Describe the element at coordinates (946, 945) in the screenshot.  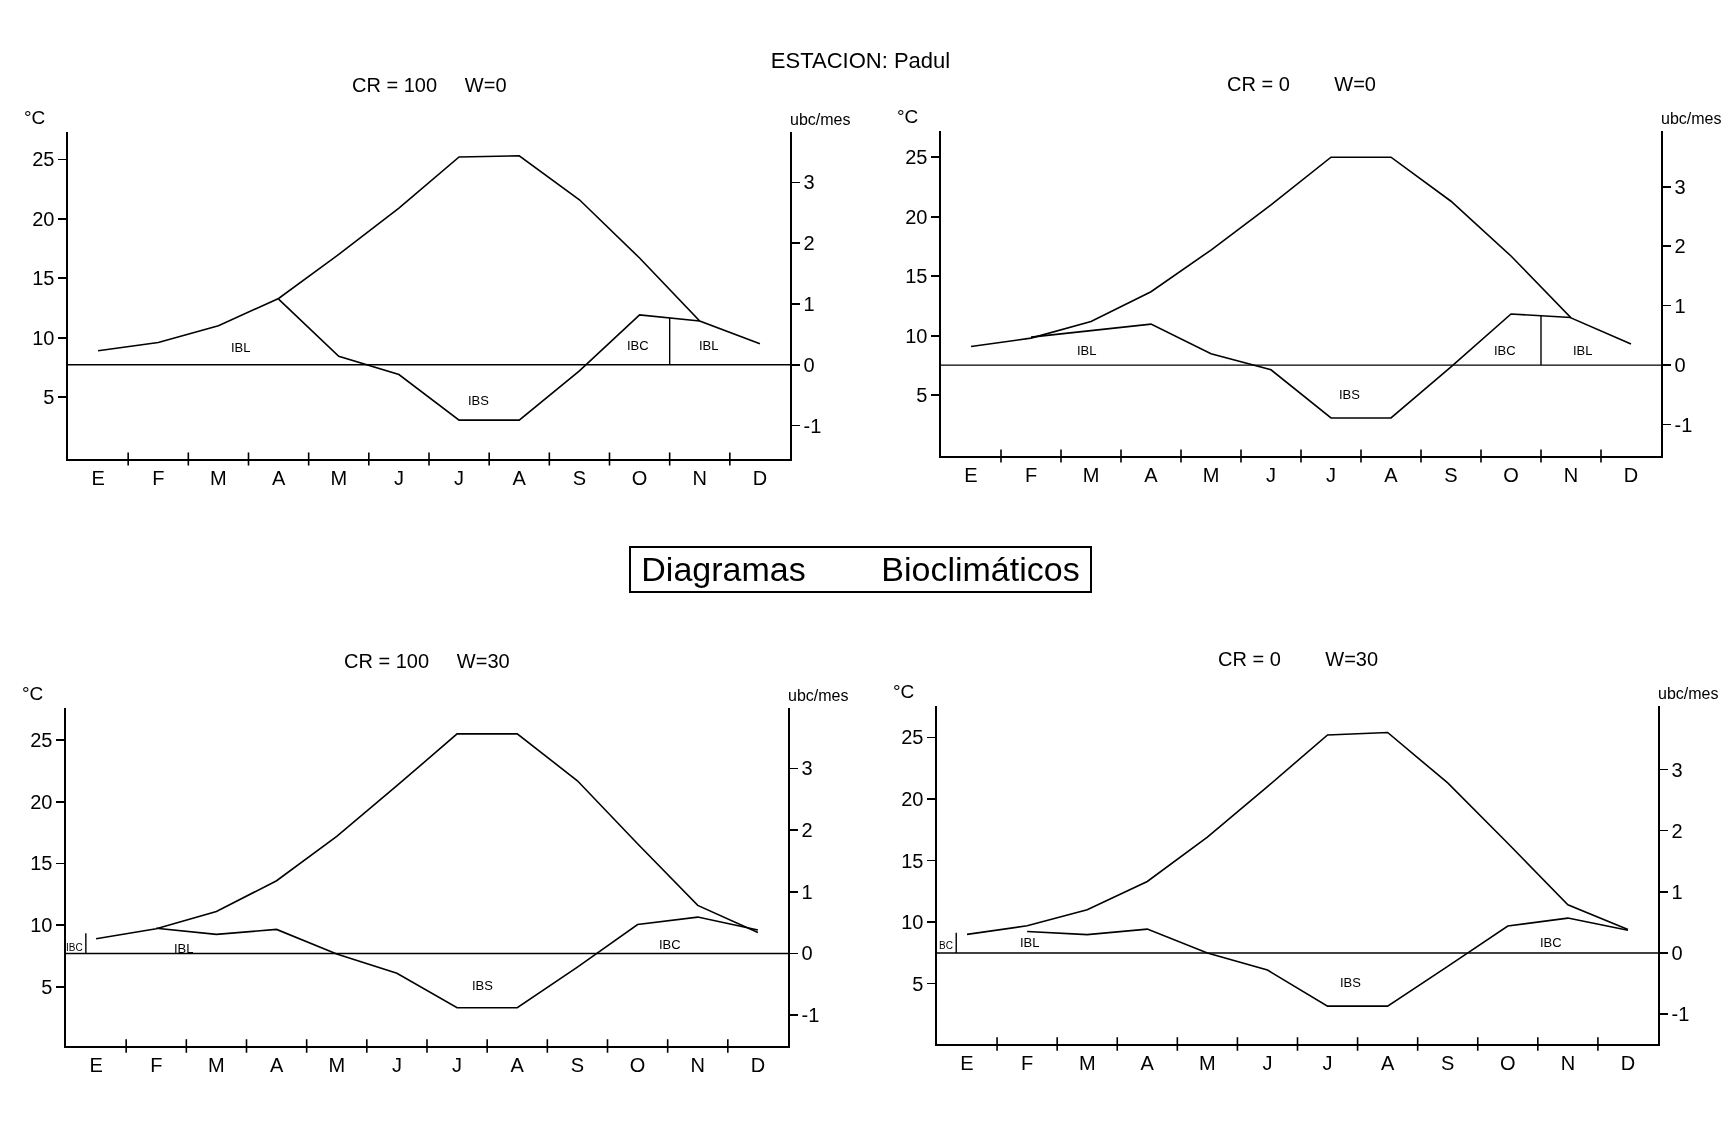
I see `annotation: BC` at that location.